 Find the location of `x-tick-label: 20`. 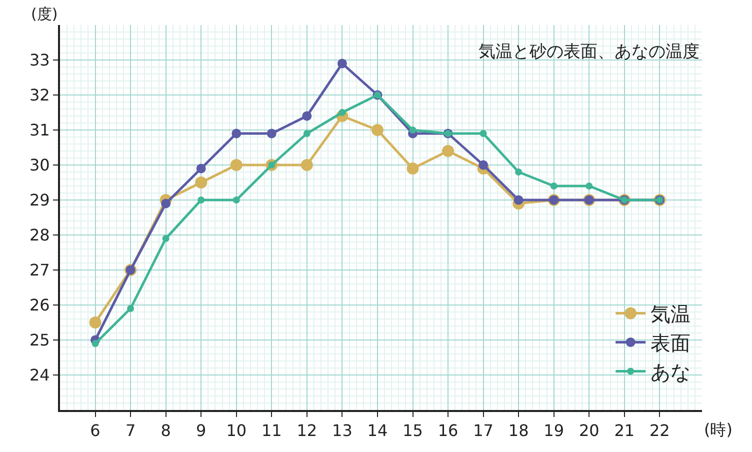

x-tick-label: 20 is located at coordinates (589, 430).